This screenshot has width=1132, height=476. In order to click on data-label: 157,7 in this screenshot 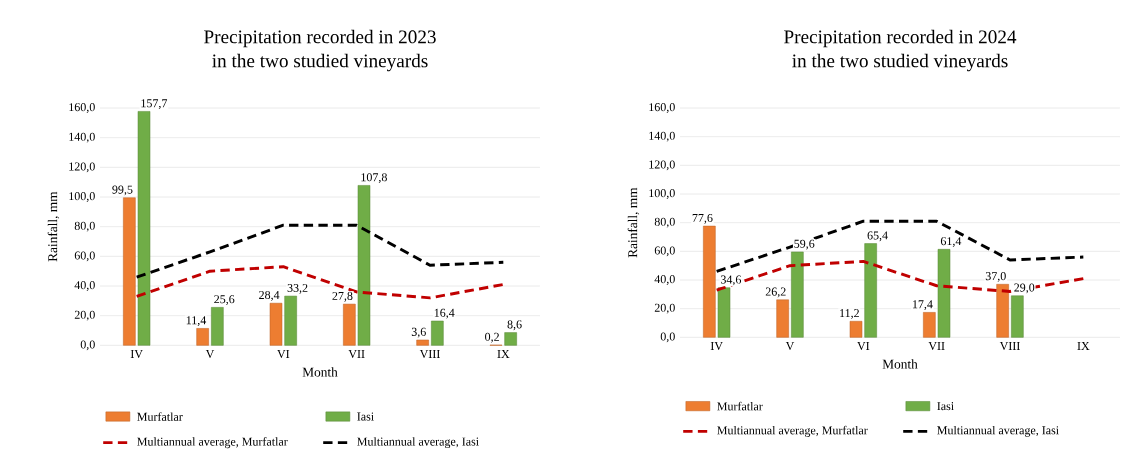, I will do `click(154, 104)`.